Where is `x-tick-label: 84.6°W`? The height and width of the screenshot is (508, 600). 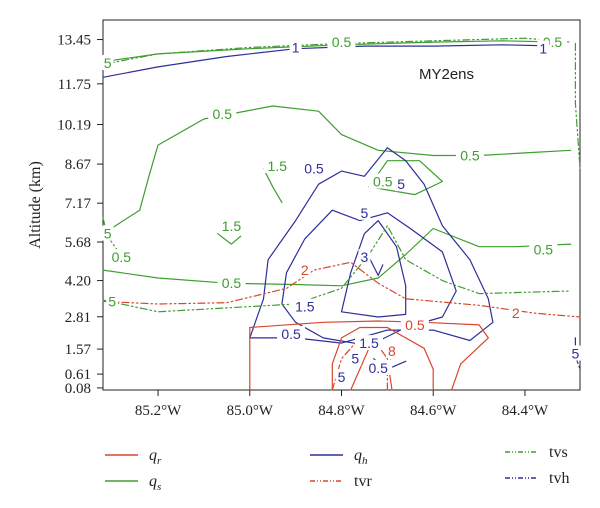
x-tick-label: 84.6°W is located at coordinates (433, 411).